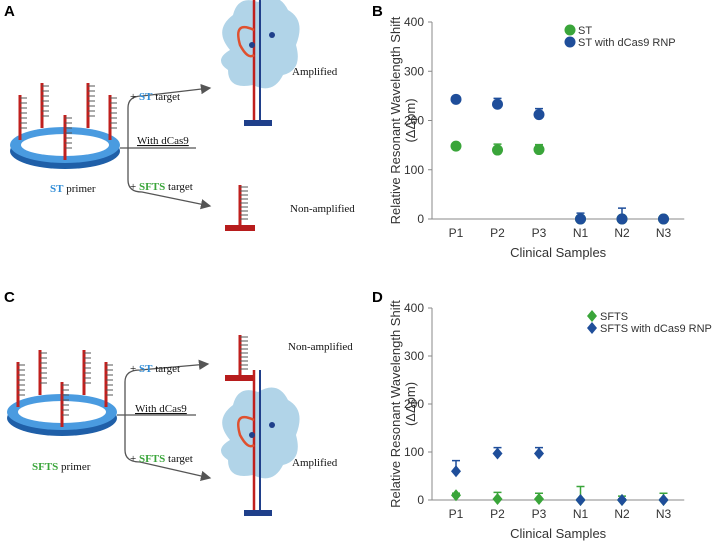 Image resolution: width=714 pixels, height=548 pixels. Describe the element at coordinates (9, 11) in the screenshot. I see `panel-label: A` at that location.